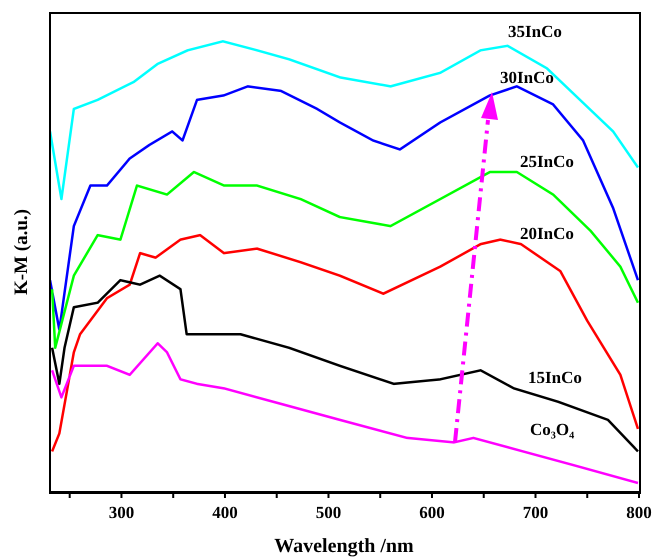 The image size is (654, 560). What do you see at coordinates (22, 252) in the screenshot?
I see `y-axis-title: K-M (a.u.)` at bounding box center [22, 252].